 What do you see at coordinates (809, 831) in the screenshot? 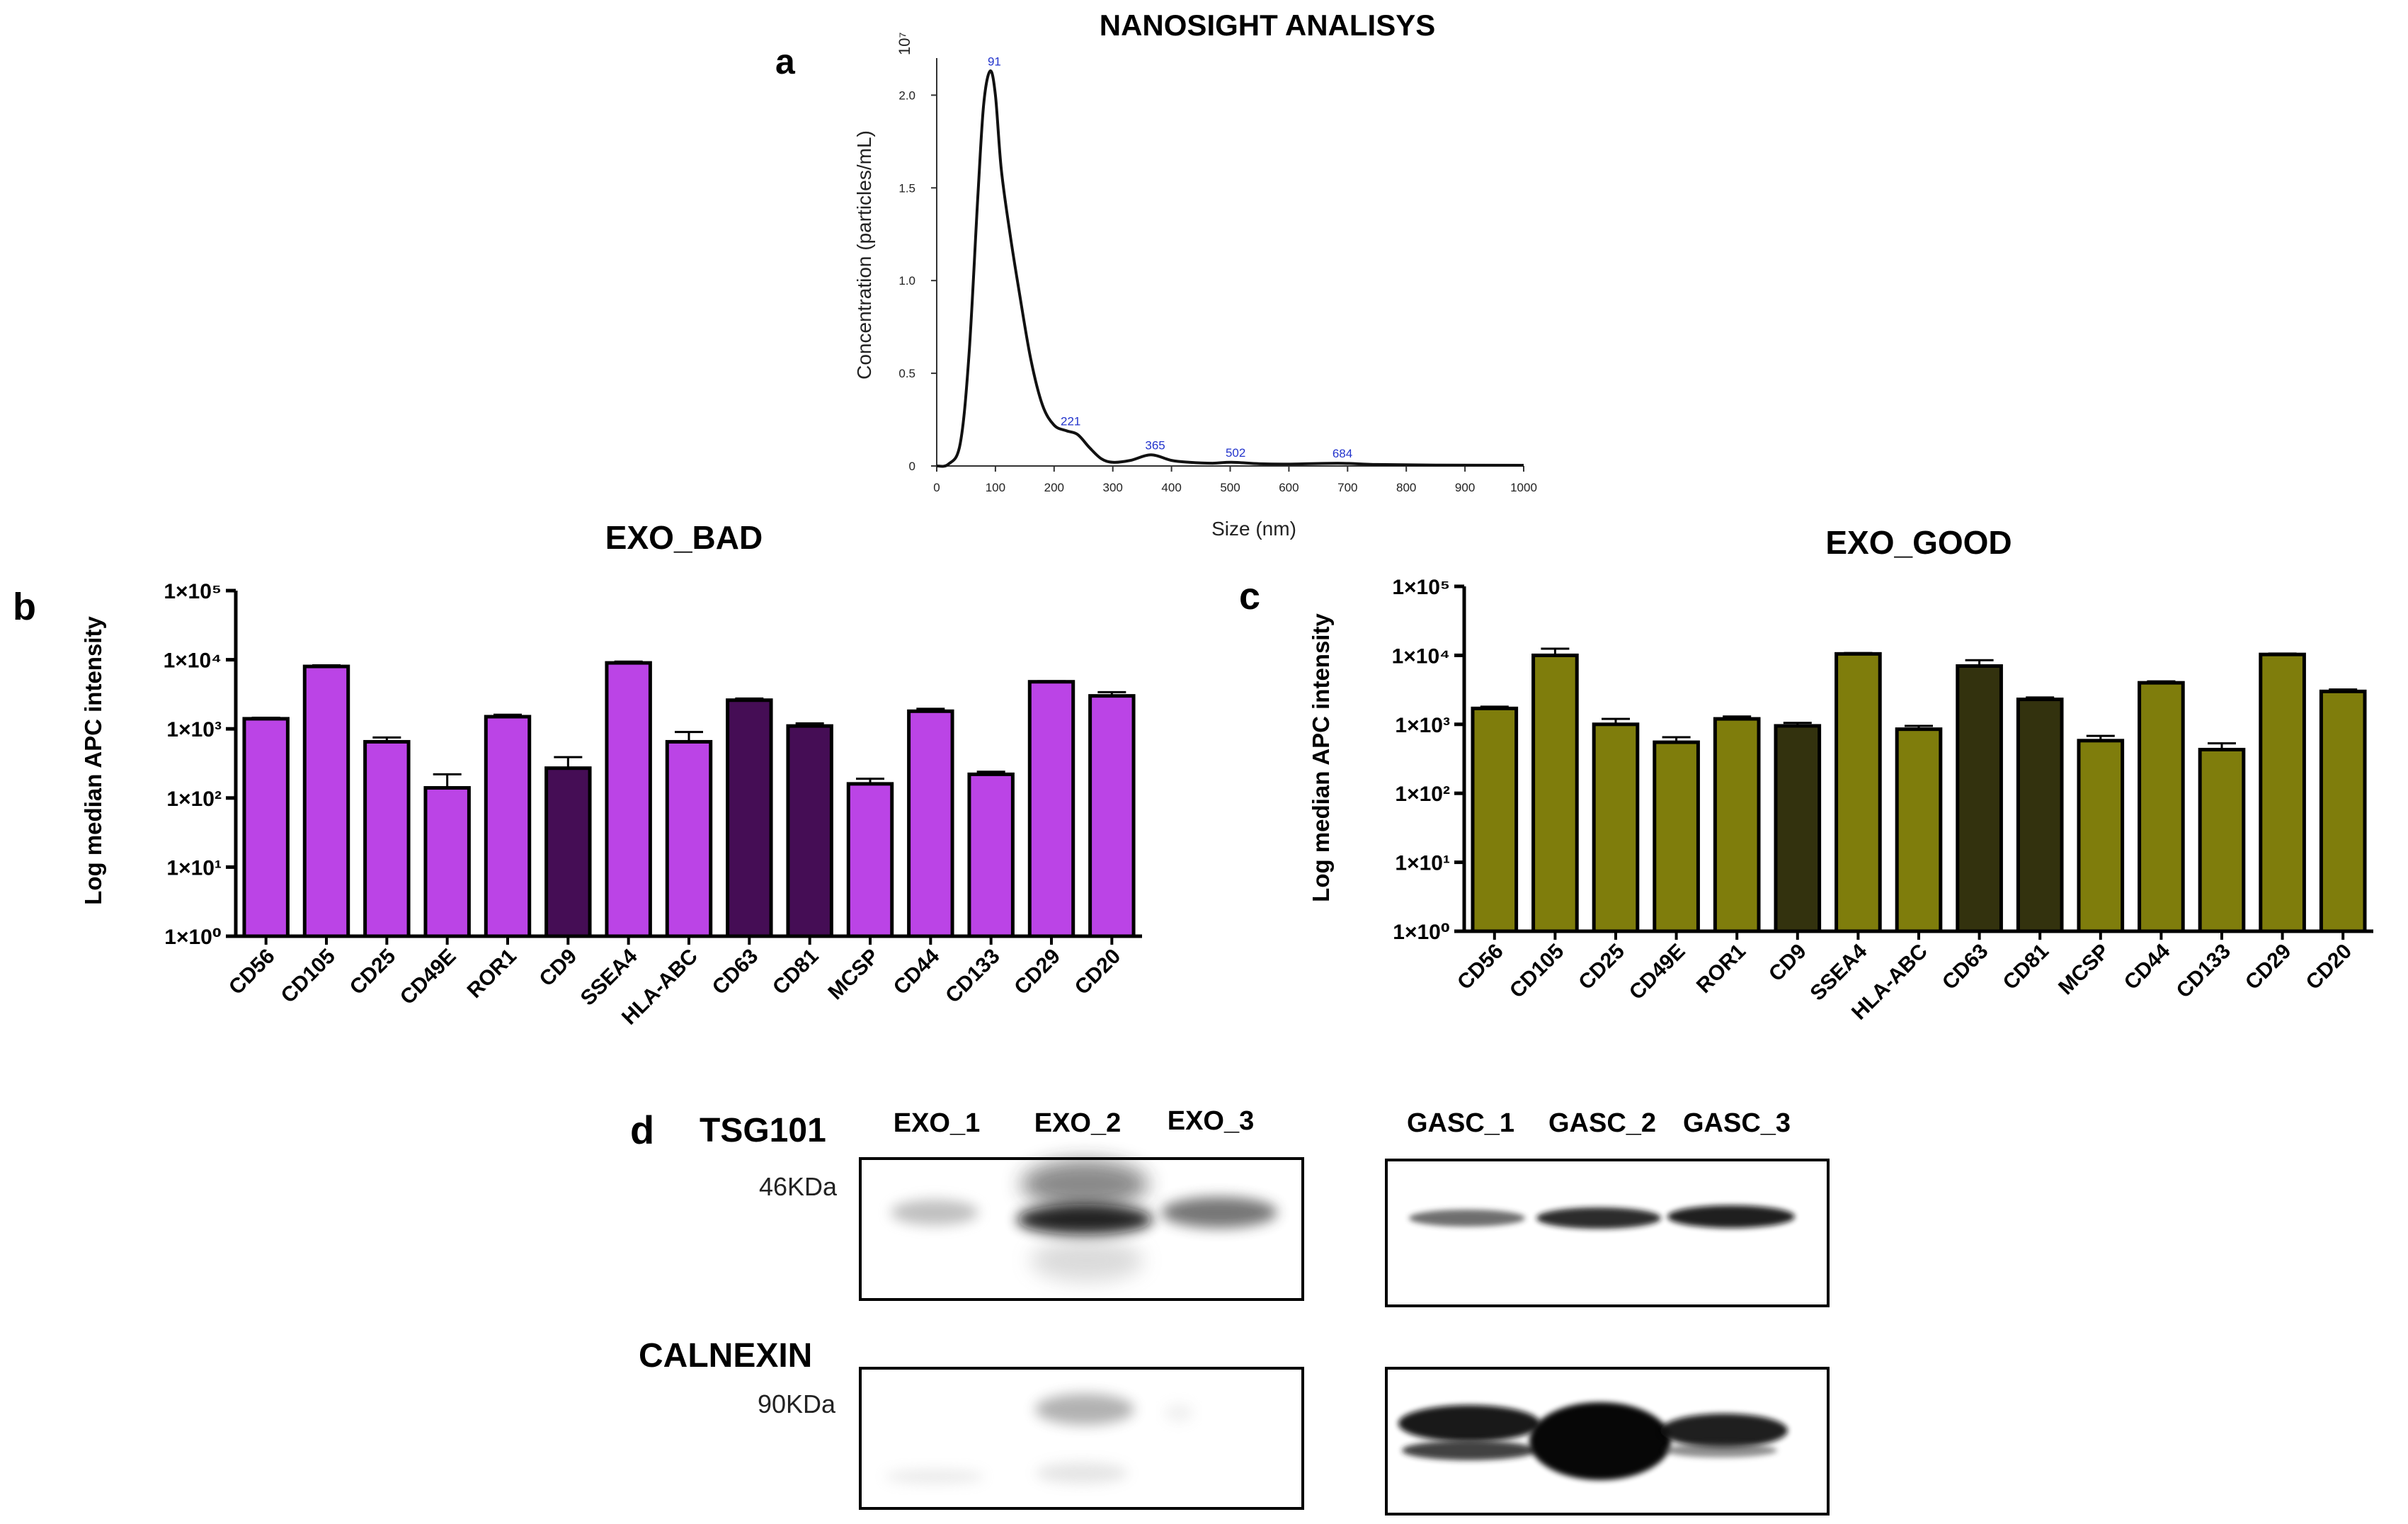
I see `exo-bad-bar-cd81` at bounding box center [809, 831].